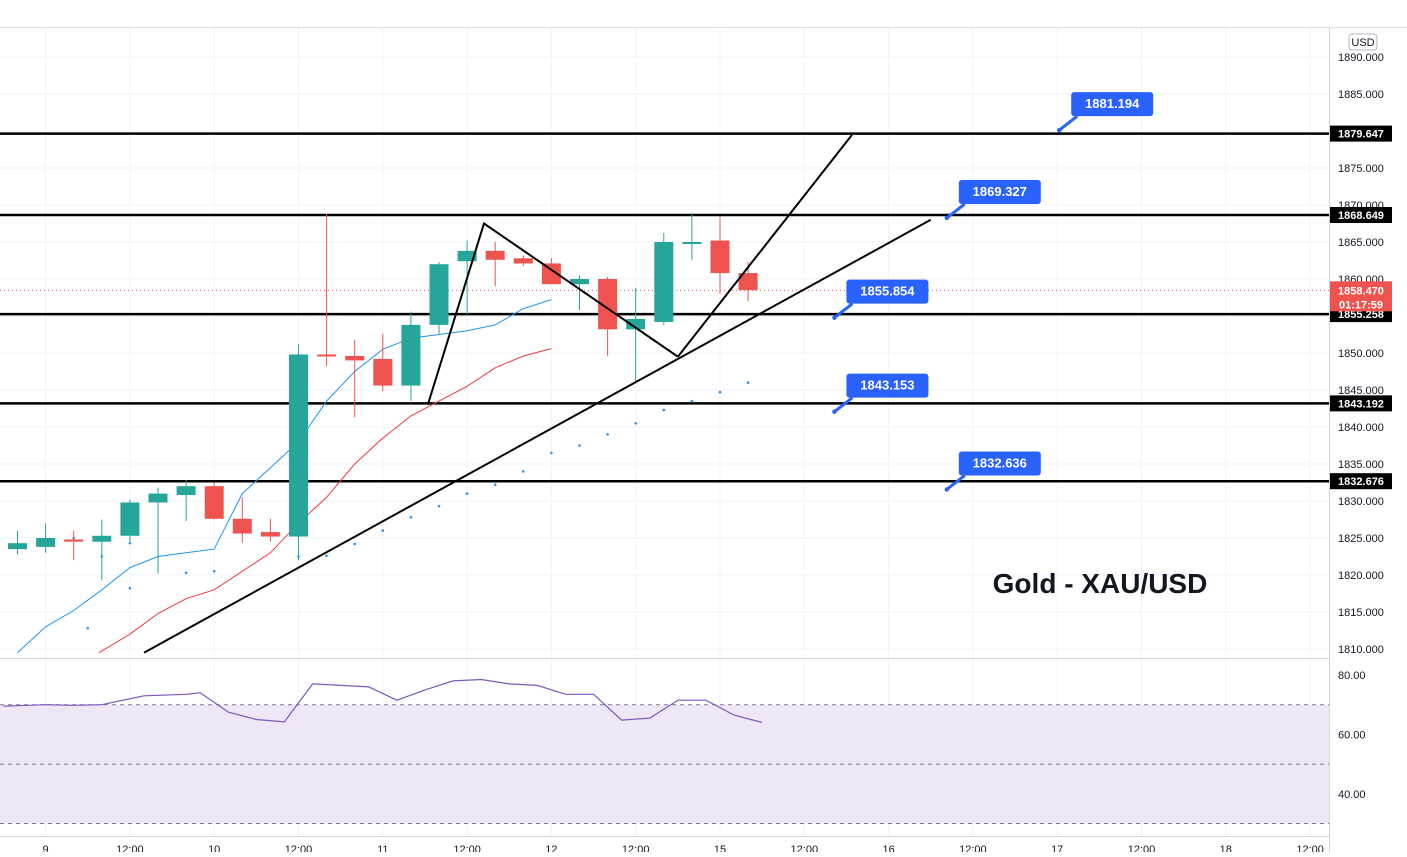  Describe the element at coordinates (1361, 95) in the screenshot. I see `price-tick-label: 1885.000` at that location.